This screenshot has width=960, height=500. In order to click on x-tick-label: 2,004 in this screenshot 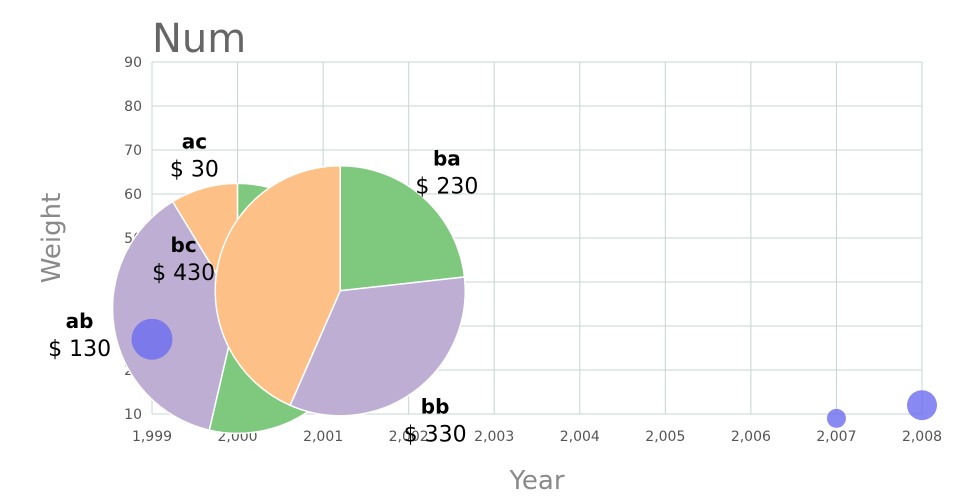, I will do `click(580, 437)`.